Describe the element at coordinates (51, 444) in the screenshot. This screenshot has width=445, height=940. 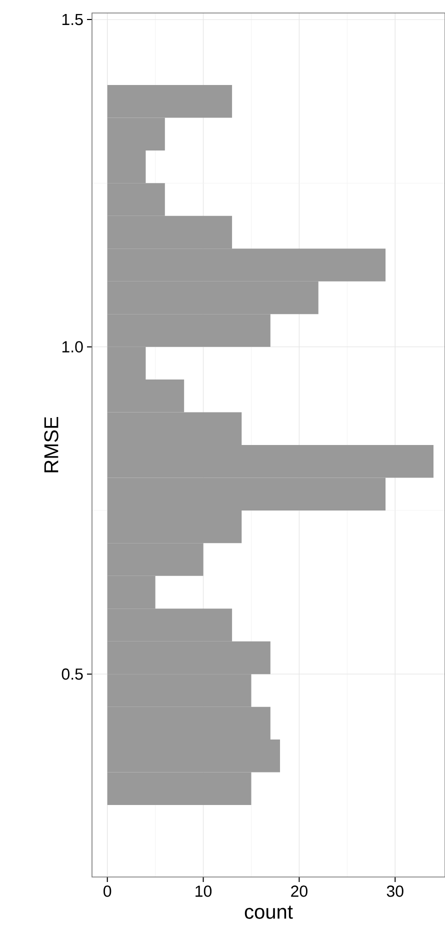
I see `y-axis-title: RMSE` at that location.